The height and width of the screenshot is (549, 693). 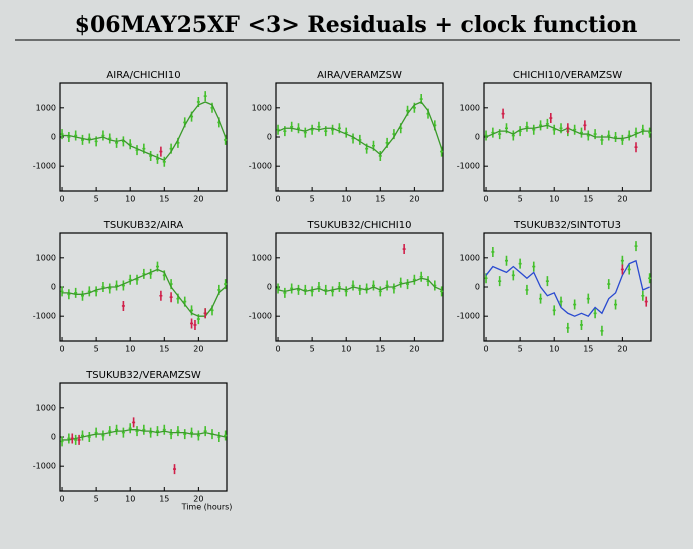 What do you see at coordinates (143, 375) in the screenshot?
I see `panel-title: TSUKUB32/VERAMZSW` at bounding box center [143, 375].